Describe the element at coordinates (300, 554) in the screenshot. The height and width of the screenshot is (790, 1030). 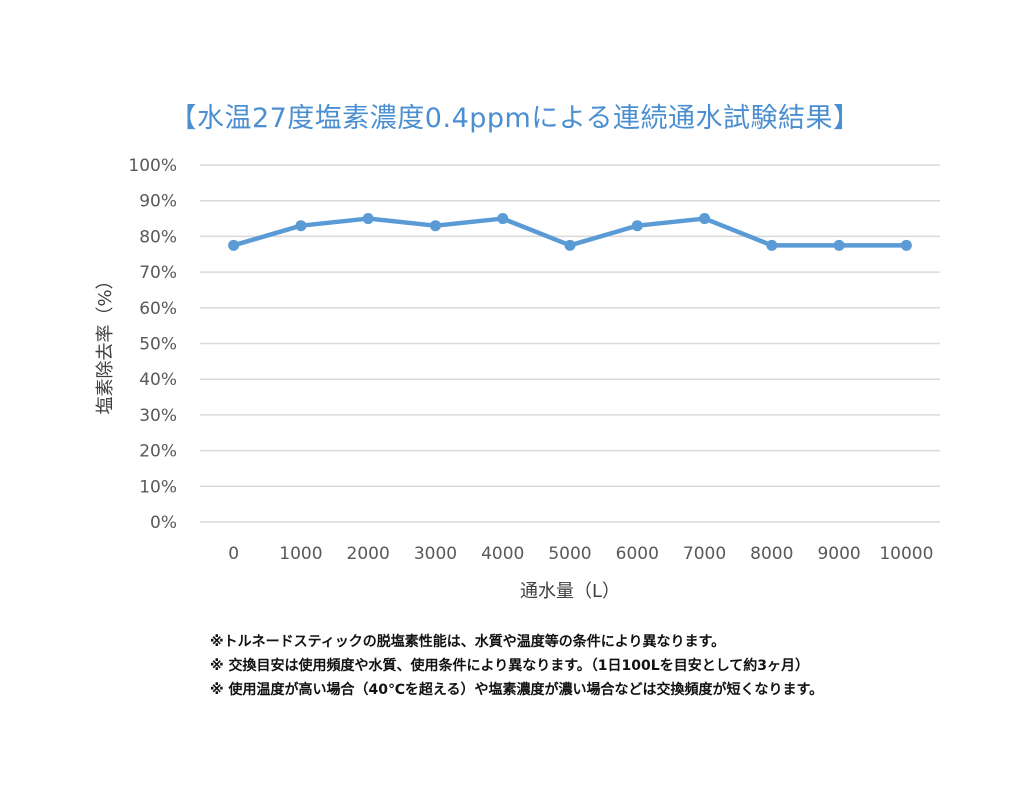
I see `x-tick-label: 1000` at that location.